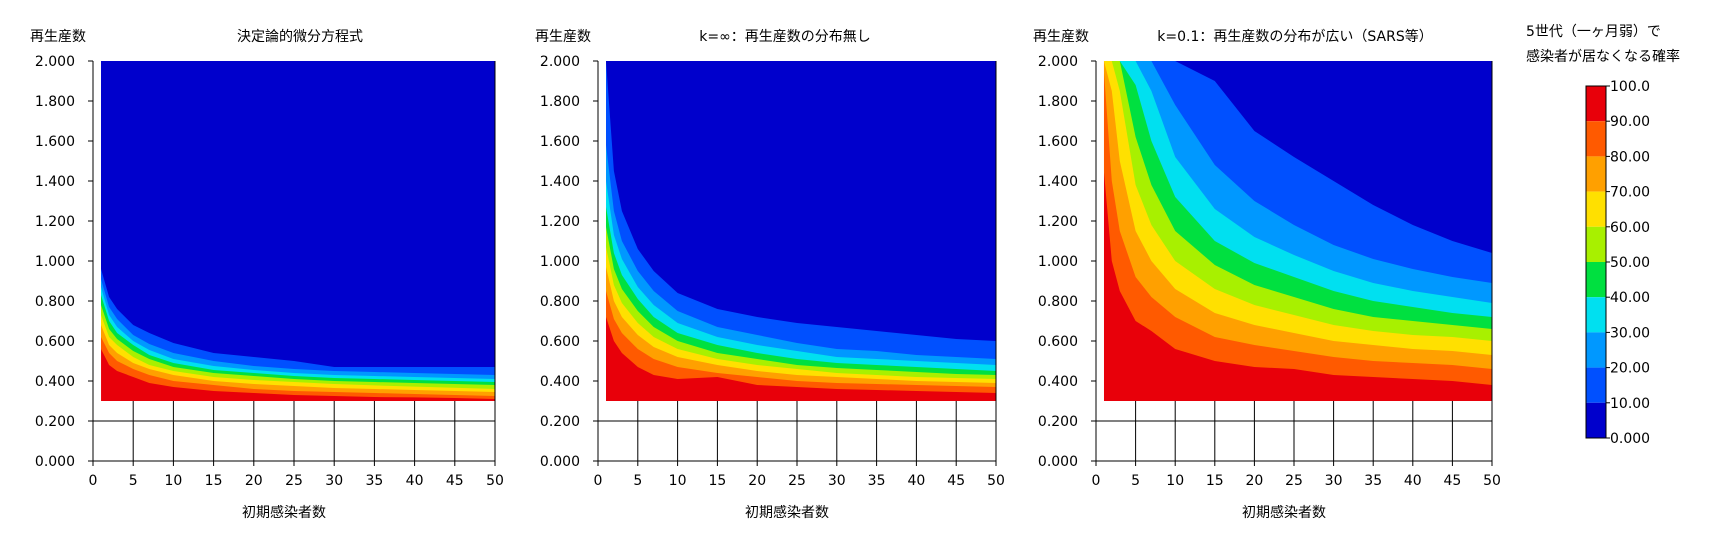 The height and width of the screenshot is (560, 1726). I want to click on colorbar-title: 5世代（一ヶ月弱）で, so click(1593, 32).